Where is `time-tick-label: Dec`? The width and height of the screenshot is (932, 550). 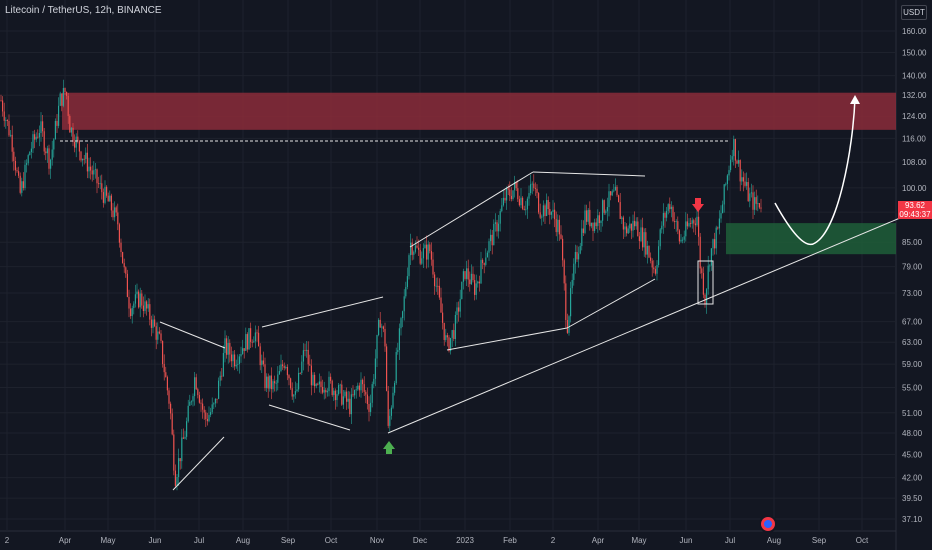
time-tick-label: Dec is located at coordinates (420, 540).